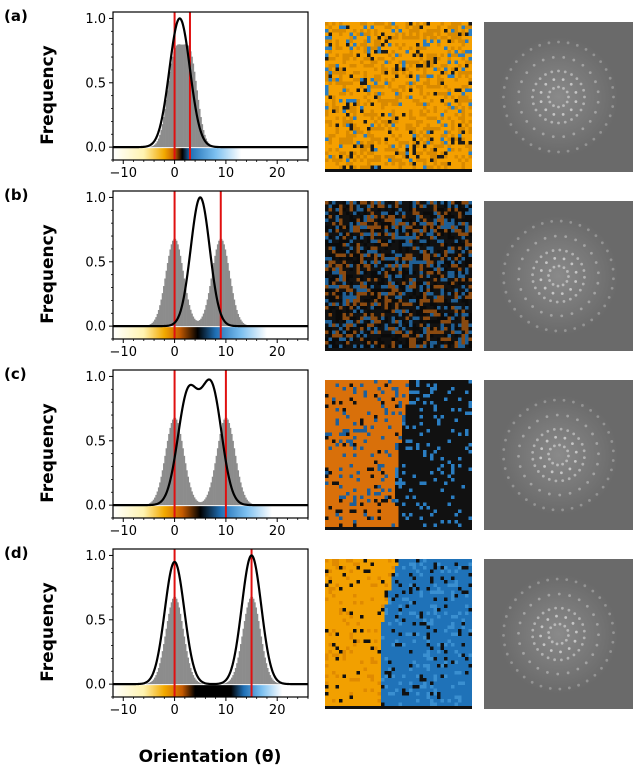  Describe the element at coordinates (16, 16) in the screenshot. I see `panel-label-a: (a)` at that location.